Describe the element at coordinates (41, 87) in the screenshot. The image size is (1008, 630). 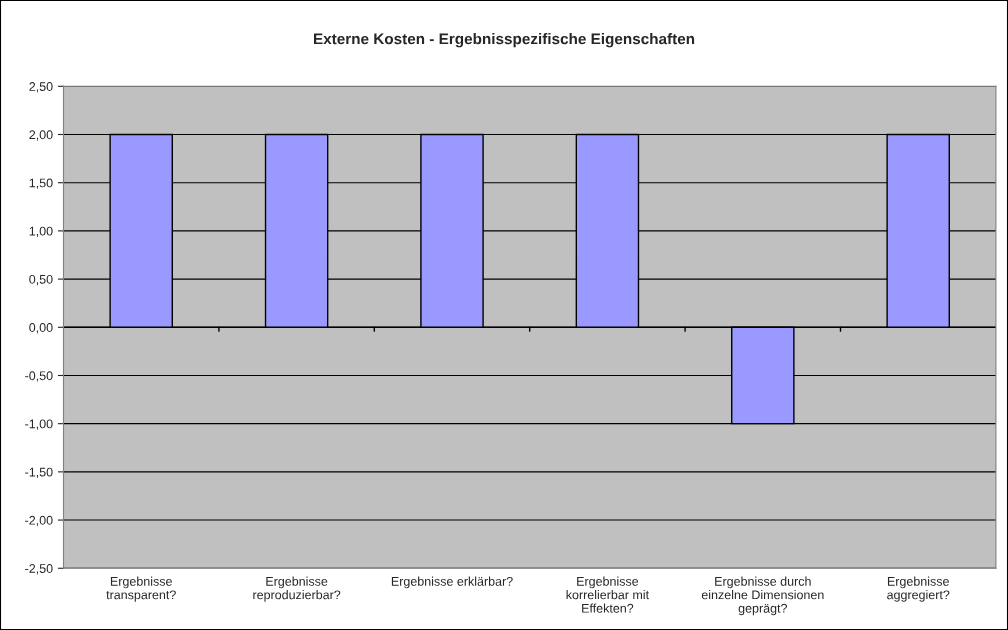
I see `y-tick-label: 2,50` at that location.